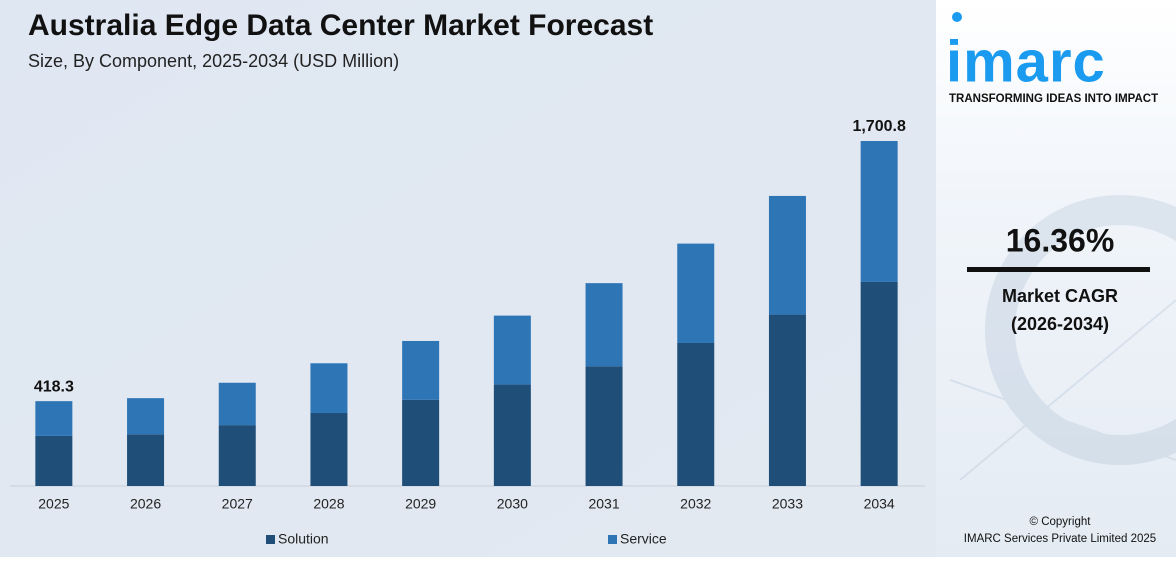 The image size is (1176, 562). What do you see at coordinates (1060, 324) in the screenshot?
I see `cagr-period: (2026-2034)` at bounding box center [1060, 324].